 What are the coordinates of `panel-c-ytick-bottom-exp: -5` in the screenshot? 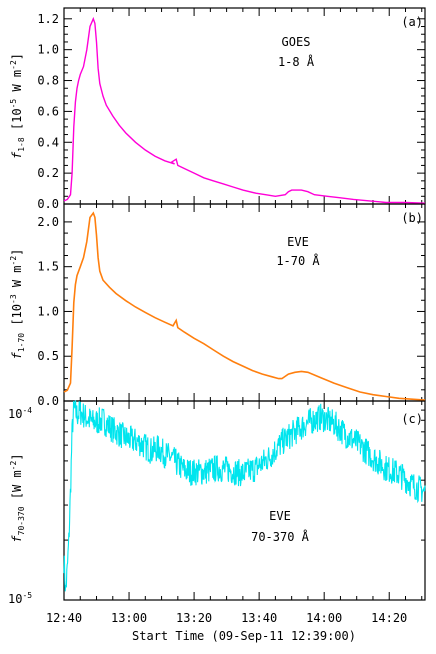 It's located at (27, 595).